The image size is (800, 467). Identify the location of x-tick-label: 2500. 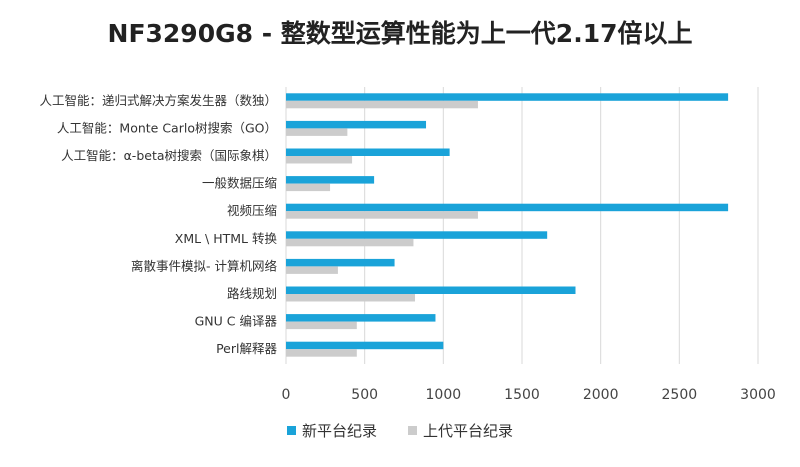
(680, 395).